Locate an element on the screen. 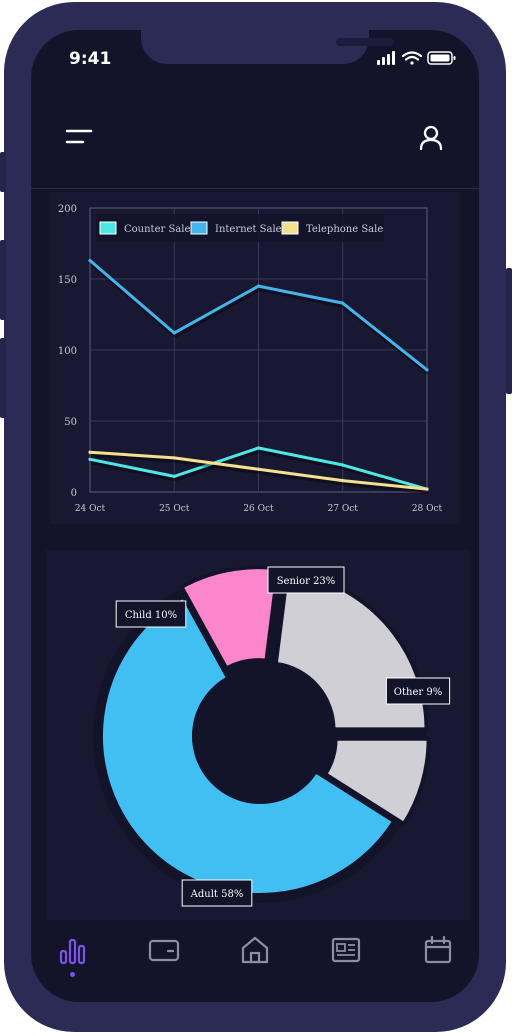  calendar-icon is located at coordinates (438, 949).